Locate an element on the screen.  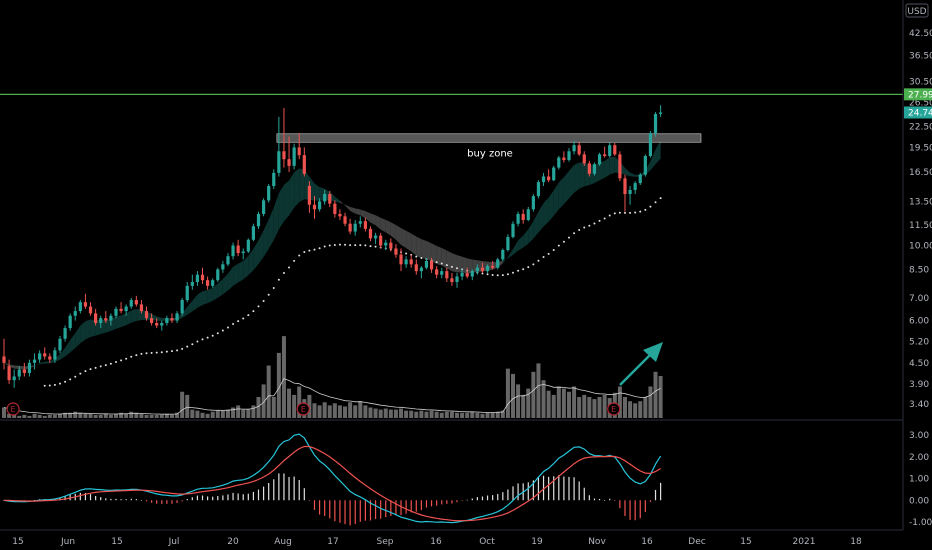
currency-badge: USD is located at coordinates (917, 10).